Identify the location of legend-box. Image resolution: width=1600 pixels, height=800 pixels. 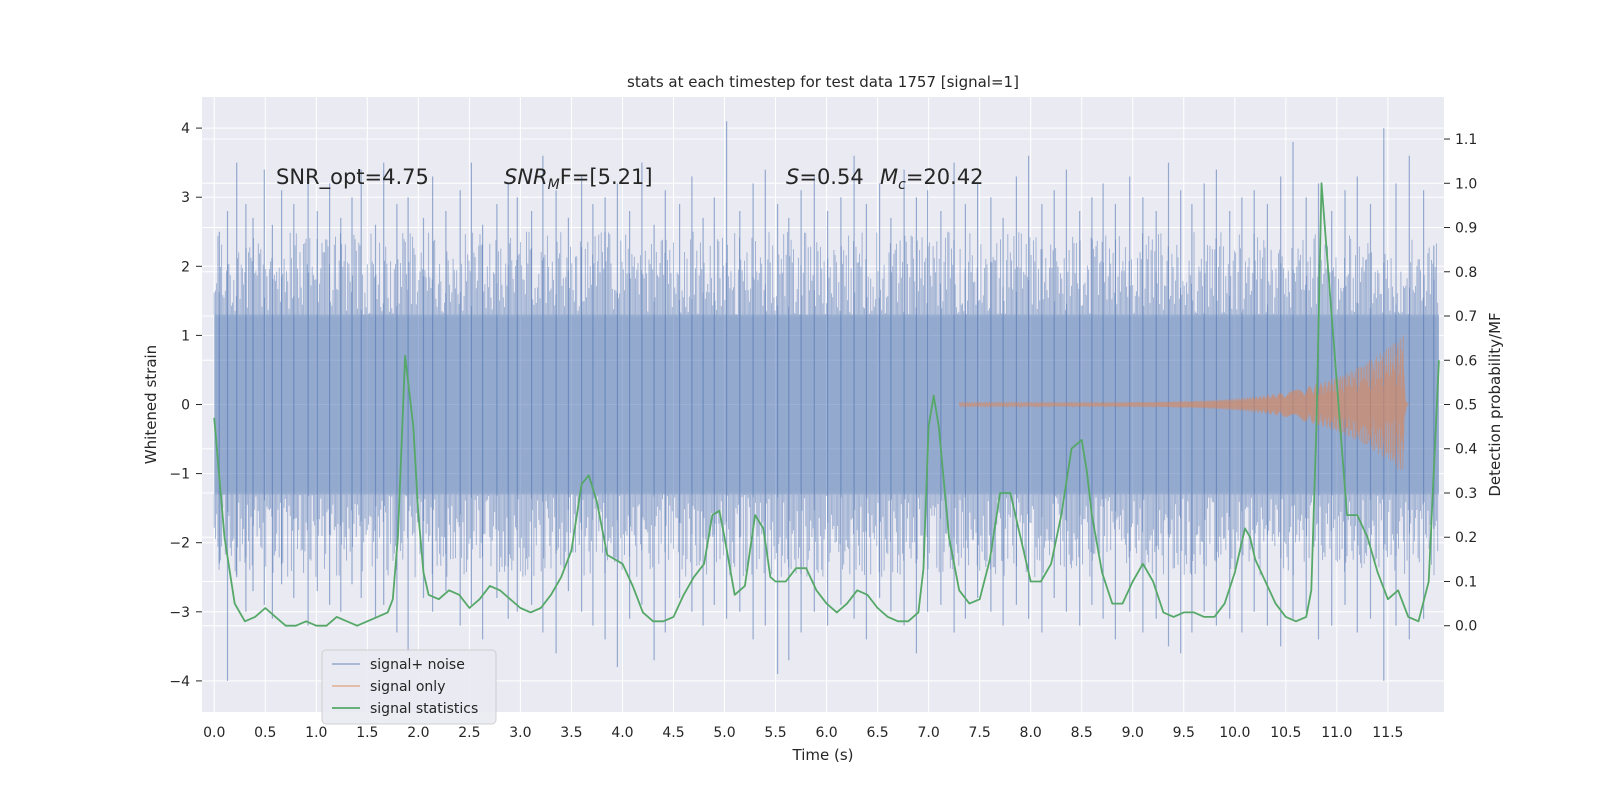
(409, 687).